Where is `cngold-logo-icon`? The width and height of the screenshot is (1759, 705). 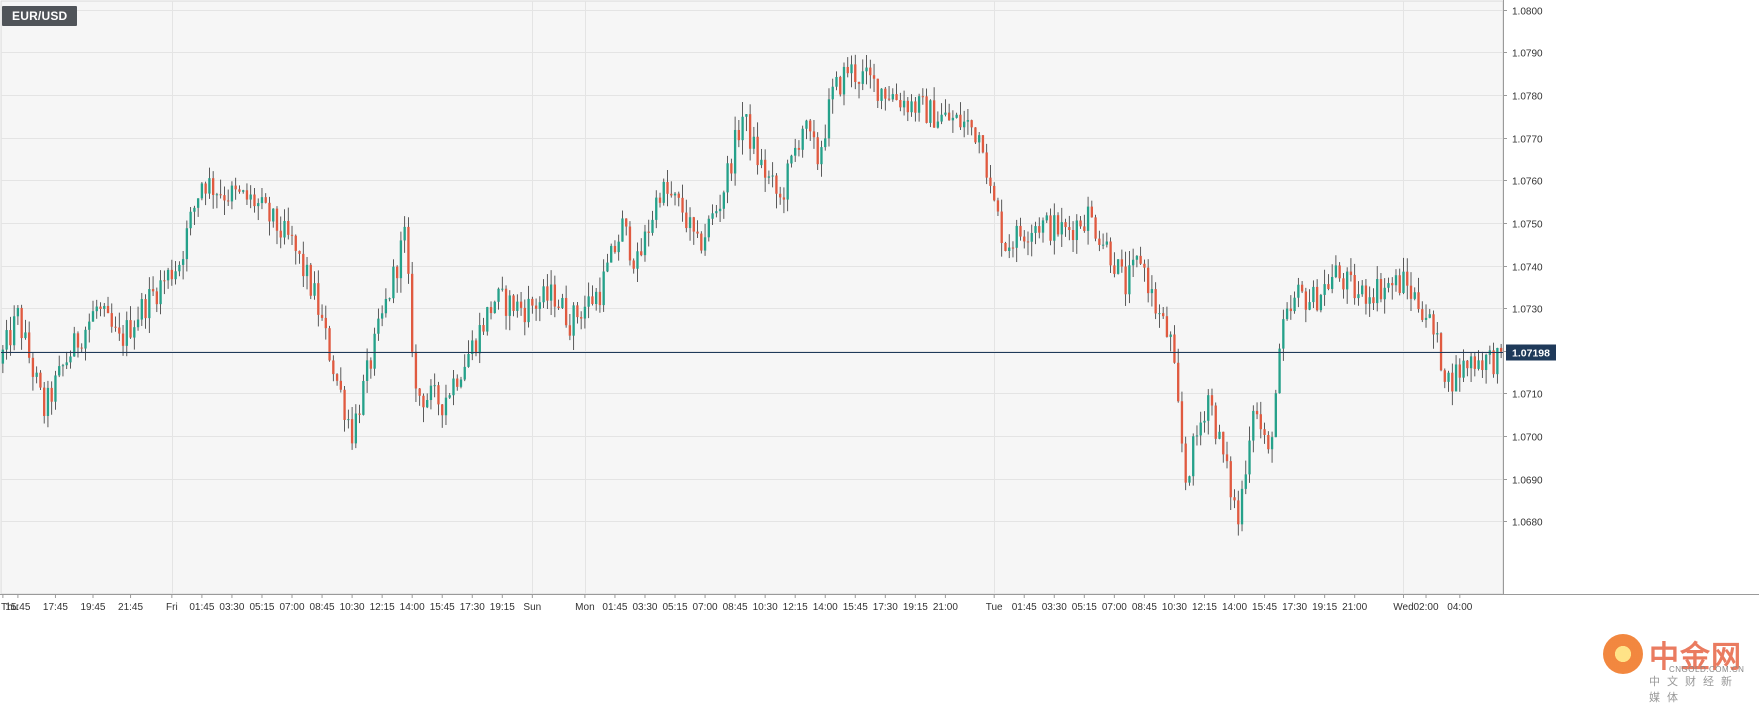 cngold-logo-icon is located at coordinates (1623, 654).